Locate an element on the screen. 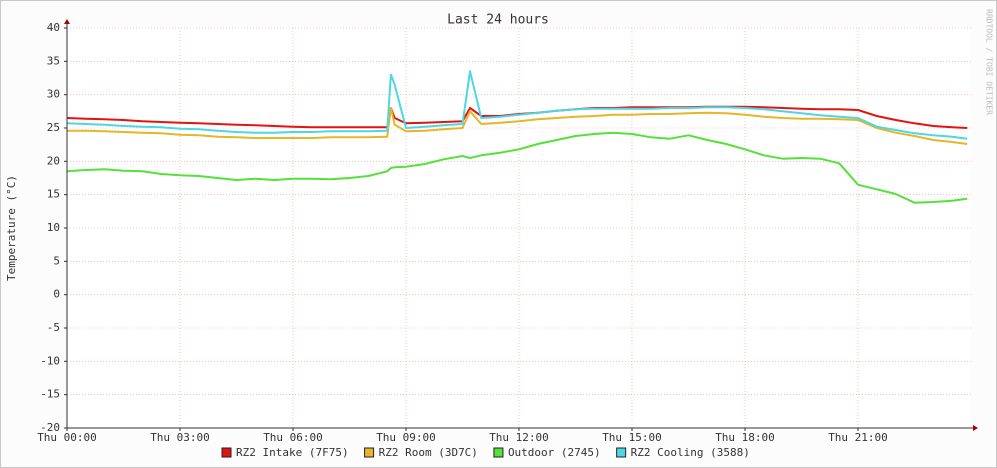 The height and width of the screenshot is (468, 997). y-arrow is located at coordinates (67, 21).